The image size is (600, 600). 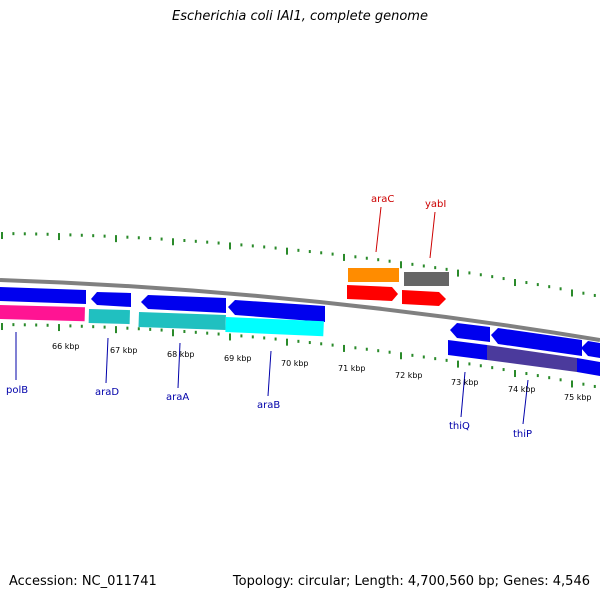 I want to click on tick-label: 72 kbp, so click(x=409, y=375).